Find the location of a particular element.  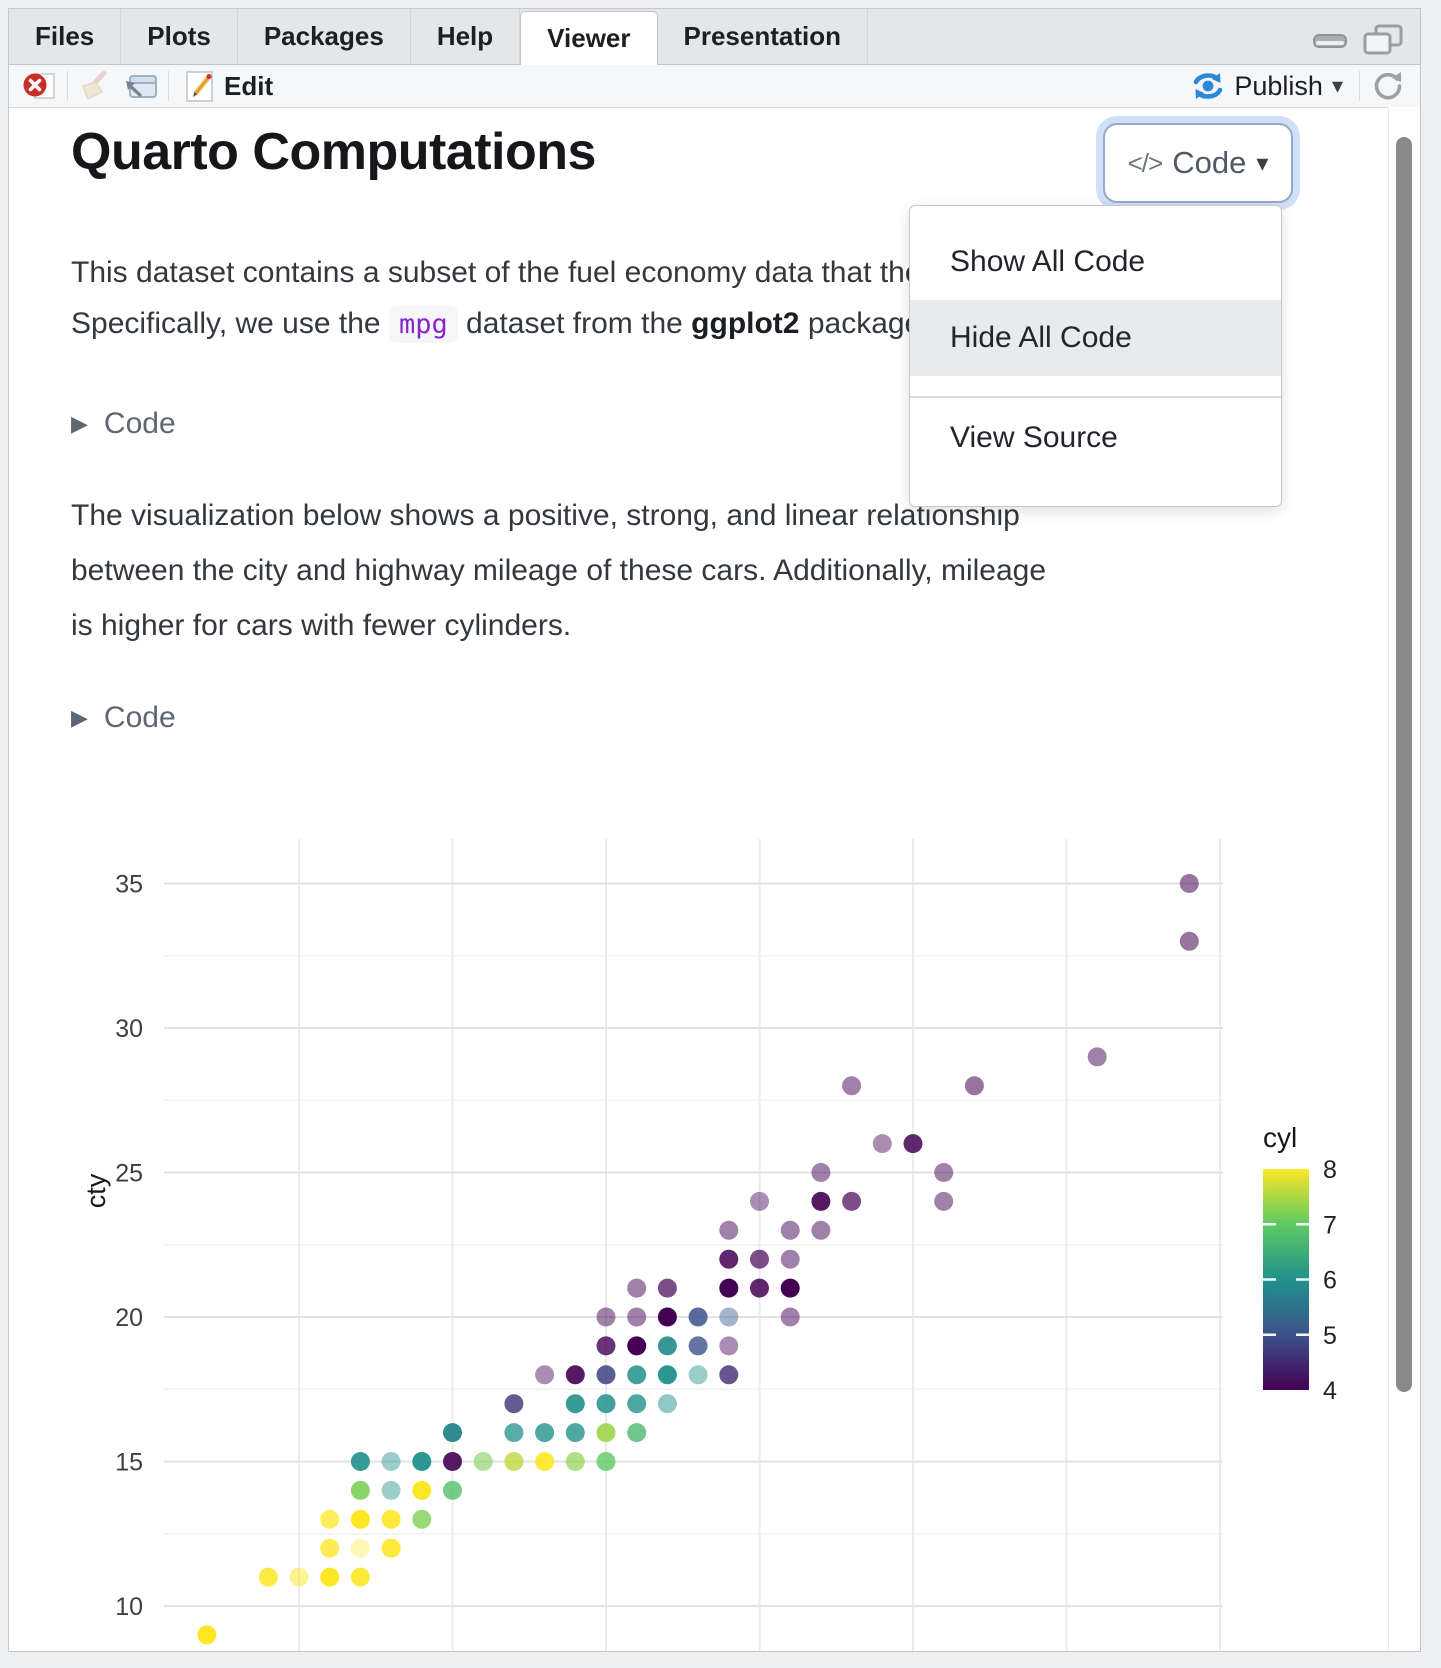

code-dropdown-button: </> Code ▾ is located at coordinates (1198, 163).